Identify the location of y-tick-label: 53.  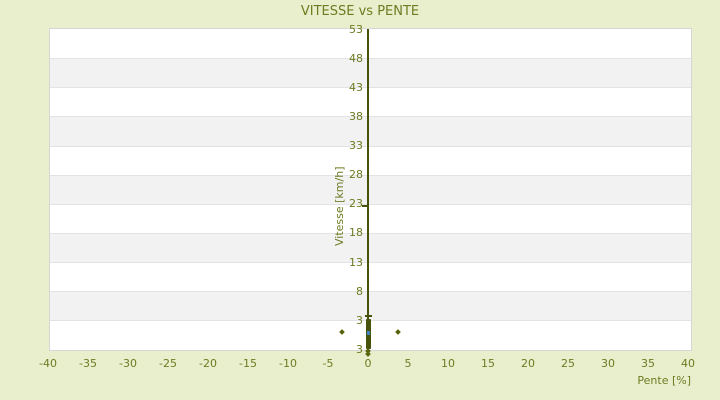
(356, 29).